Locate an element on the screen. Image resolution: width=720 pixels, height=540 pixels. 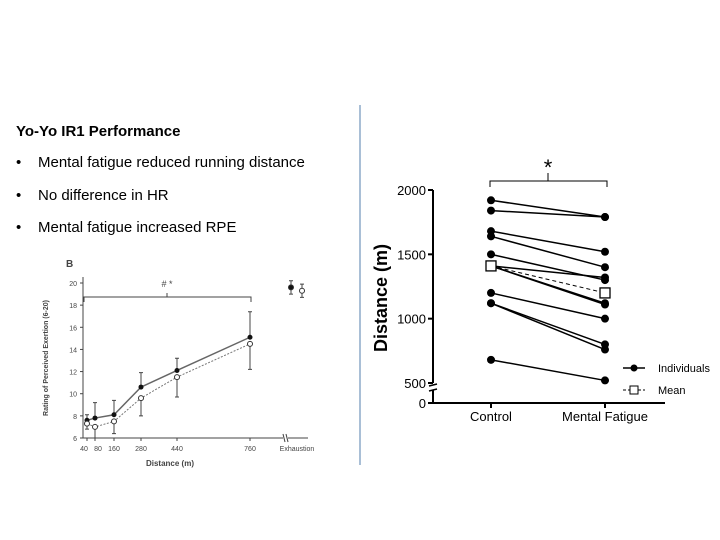
y-tick-label: 6 is located at coordinates (75, 439).